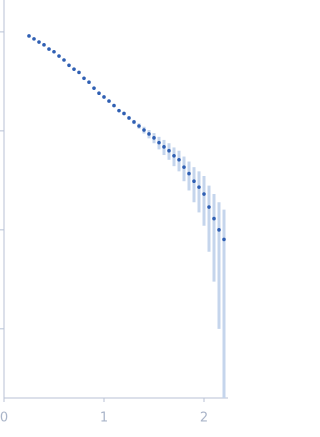 This screenshot has height=437, width=320. Describe the element at coordinates (204, 418) in the screenshot. I see `x-tick-label: 2` at that location.